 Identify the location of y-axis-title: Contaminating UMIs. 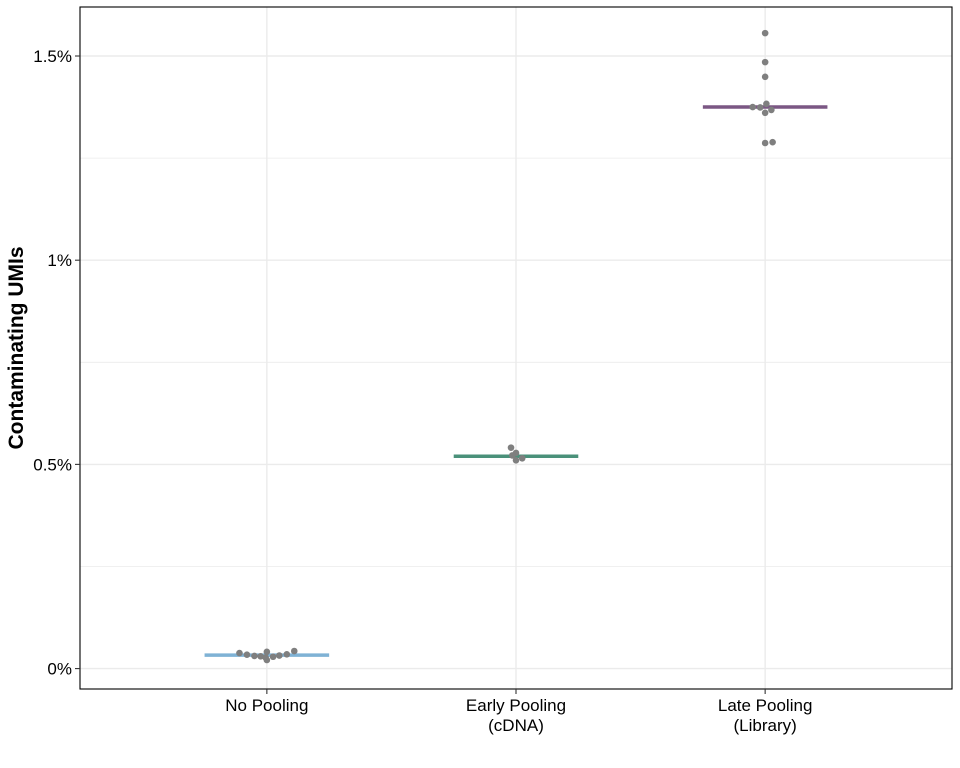
(16, 348).